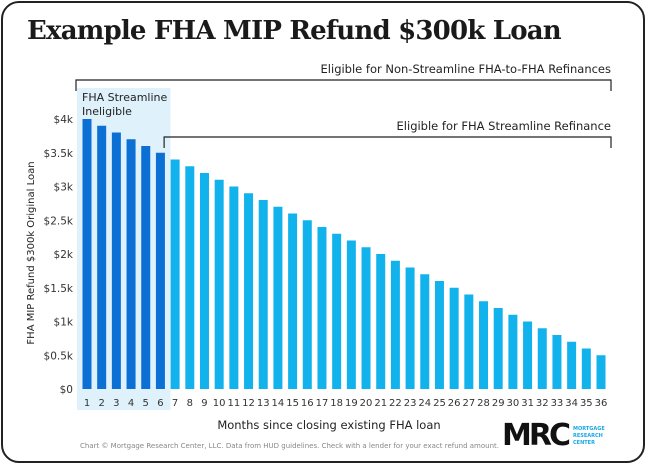 The width and height of the screenshot is (650, 467). What do you see at coordinates (204, 403) in the screenshot?
I see `x-tick-label: 9` at bounding box center [204, 403].